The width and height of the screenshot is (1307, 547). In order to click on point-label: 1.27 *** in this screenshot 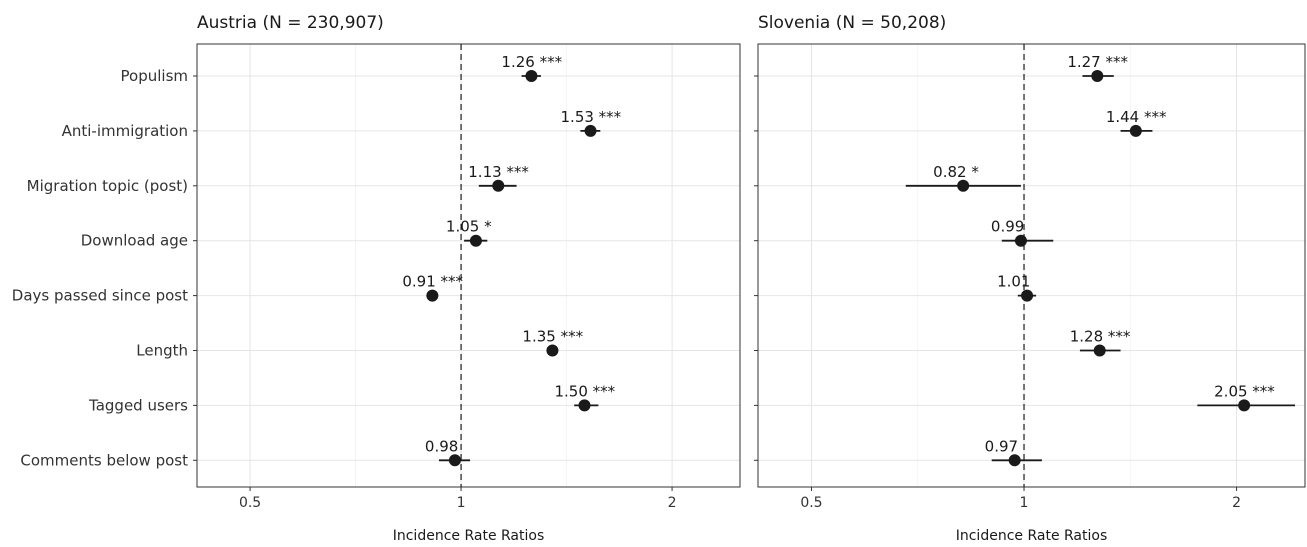, I will do `click(1097, 62)`.